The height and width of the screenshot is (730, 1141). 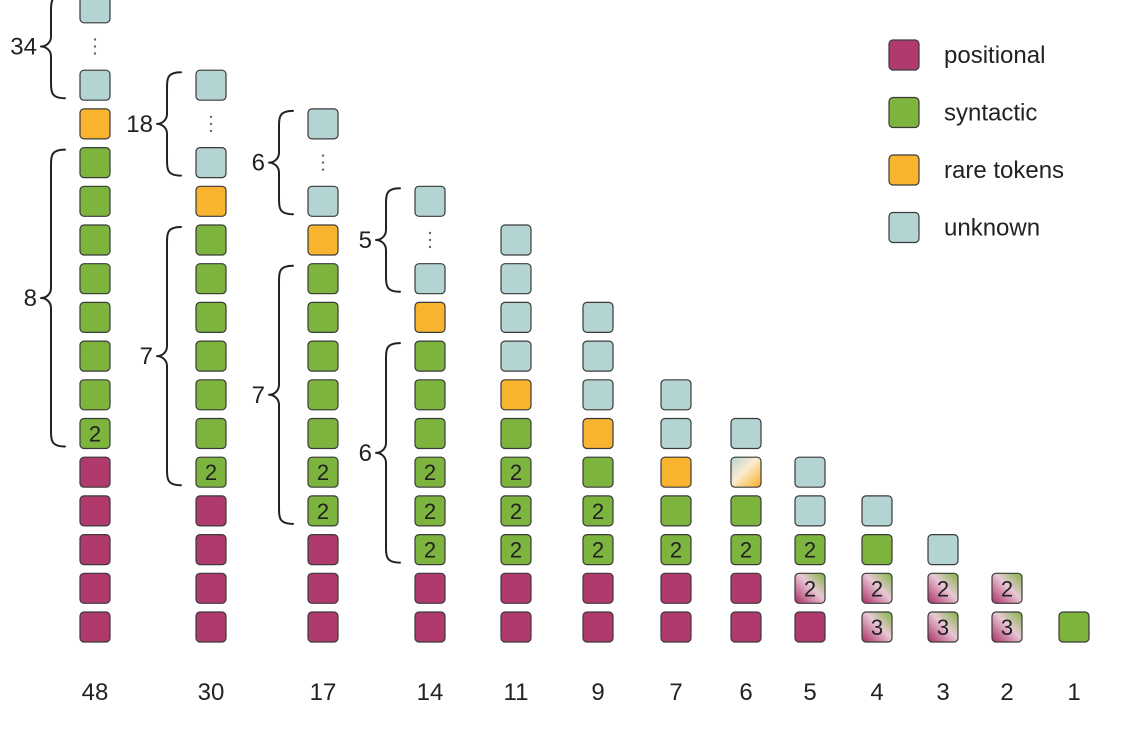 I want to click on legend-label: syntactic, so click(x=990, y=113).